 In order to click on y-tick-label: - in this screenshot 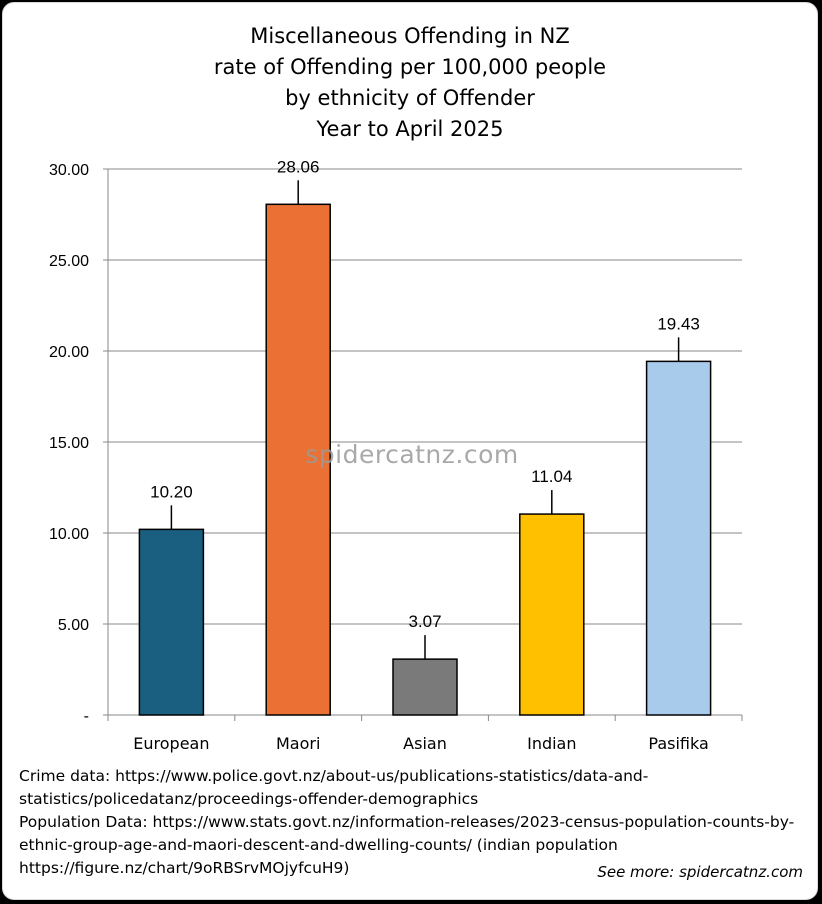, I will do `click(86, 716)`.